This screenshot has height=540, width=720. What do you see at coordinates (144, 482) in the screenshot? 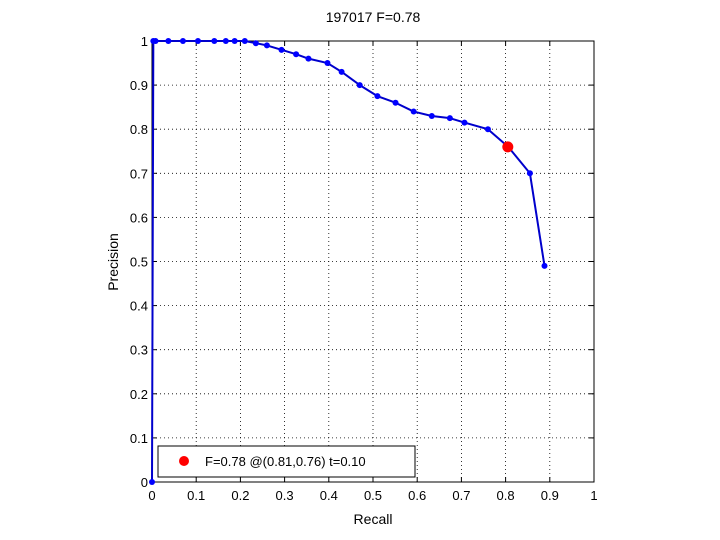
I see `y-tick-label: 0` at bounding box center [144, 482].